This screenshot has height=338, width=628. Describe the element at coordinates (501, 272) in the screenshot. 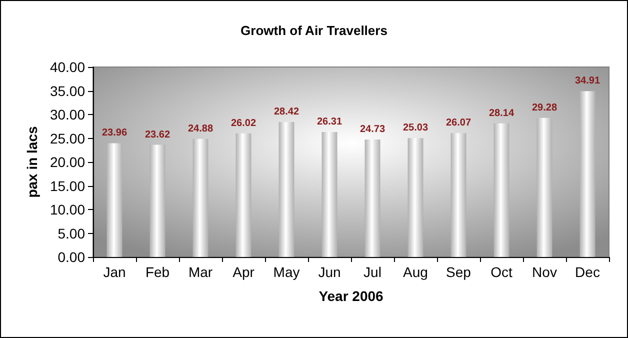

I see `x-tick-label: Oct` at that location.